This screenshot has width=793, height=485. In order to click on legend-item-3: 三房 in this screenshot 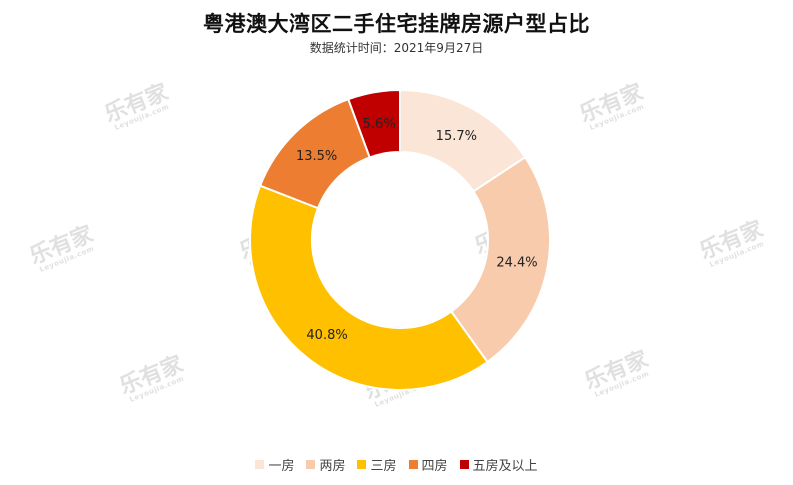, I will do `click(377, 464)`.